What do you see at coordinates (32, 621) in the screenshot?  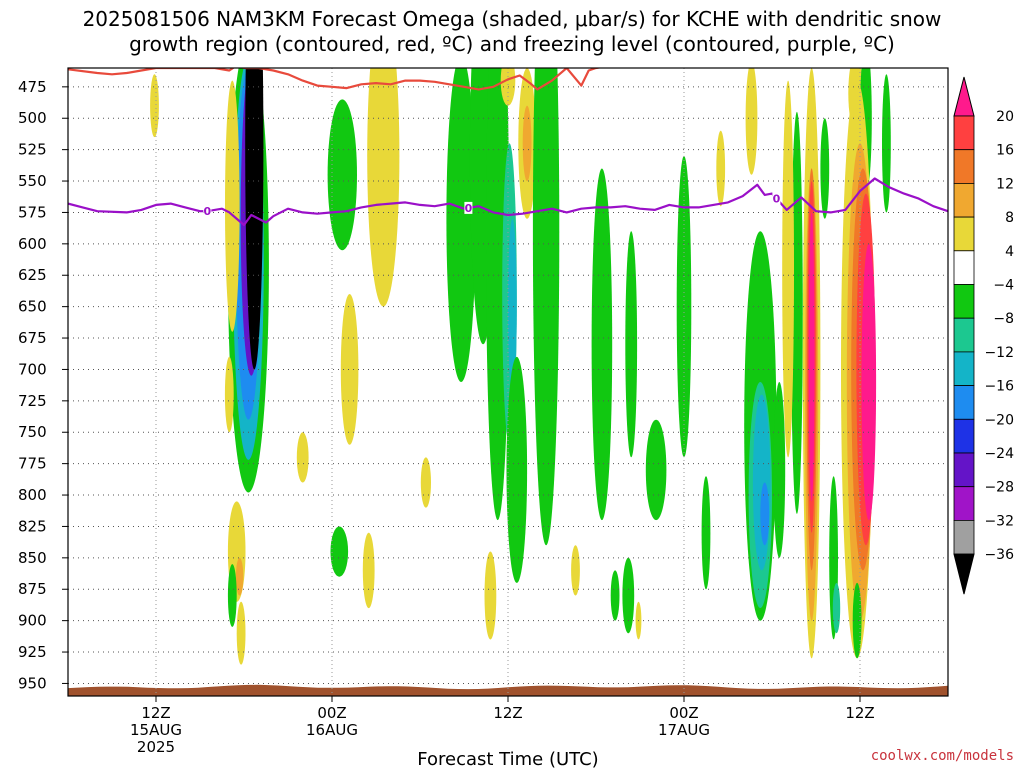 I see `y-tick-label-17: 900` at bounding box center [32, 621].